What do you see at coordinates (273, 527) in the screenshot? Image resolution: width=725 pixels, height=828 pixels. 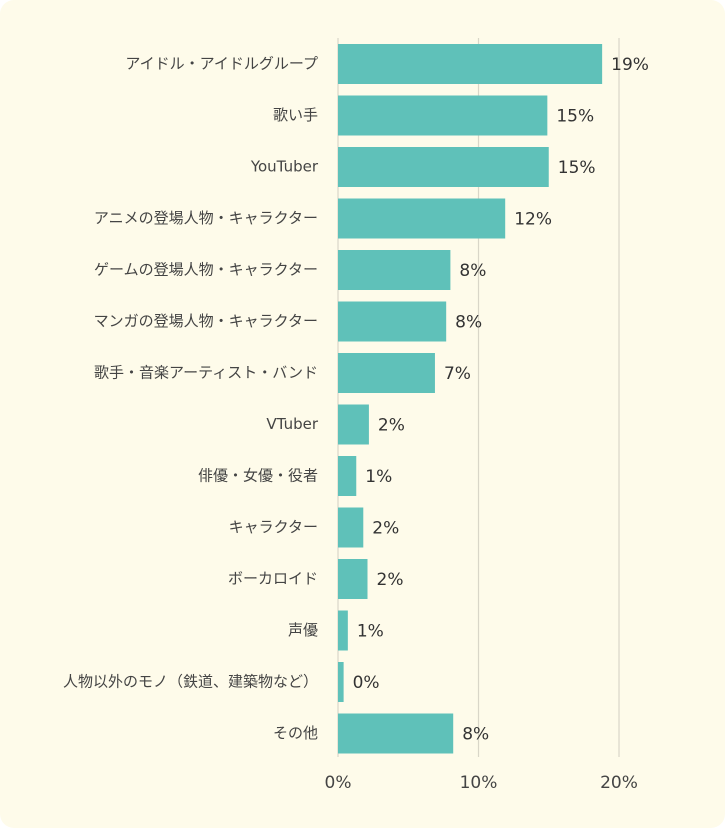 I see `category-label: キャラクター` at bounding box center [273, 527].